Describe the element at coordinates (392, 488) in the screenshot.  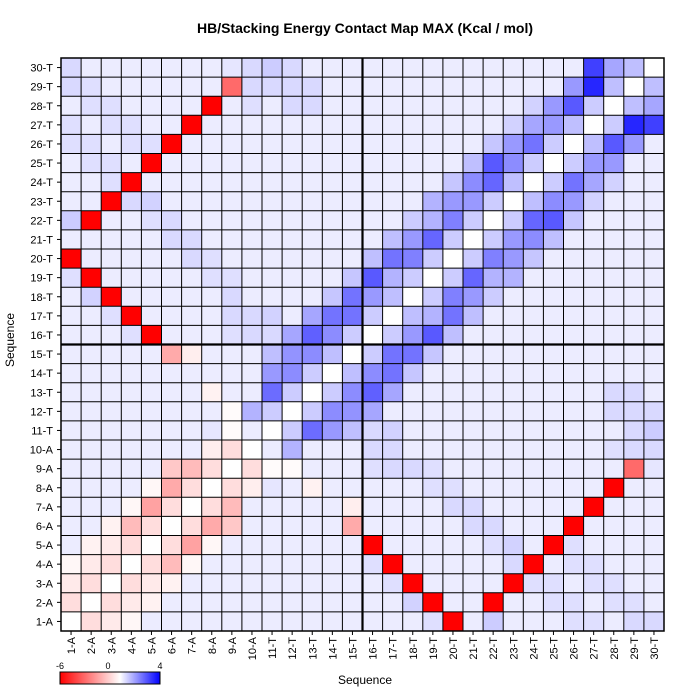
I see `heatmap-cell-17-T-8-A` at that location.